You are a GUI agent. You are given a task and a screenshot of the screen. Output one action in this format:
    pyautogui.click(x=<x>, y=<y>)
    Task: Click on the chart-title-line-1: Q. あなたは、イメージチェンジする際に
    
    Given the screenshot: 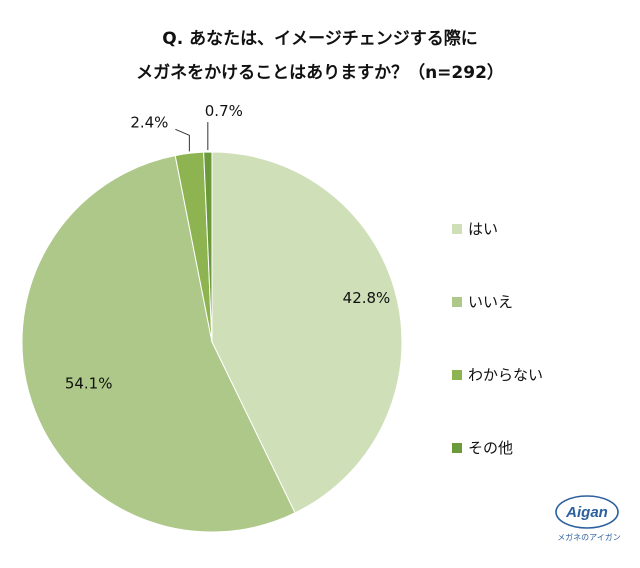 What is the action you would take?
    pyautogui.click(x=320, y=39)
    